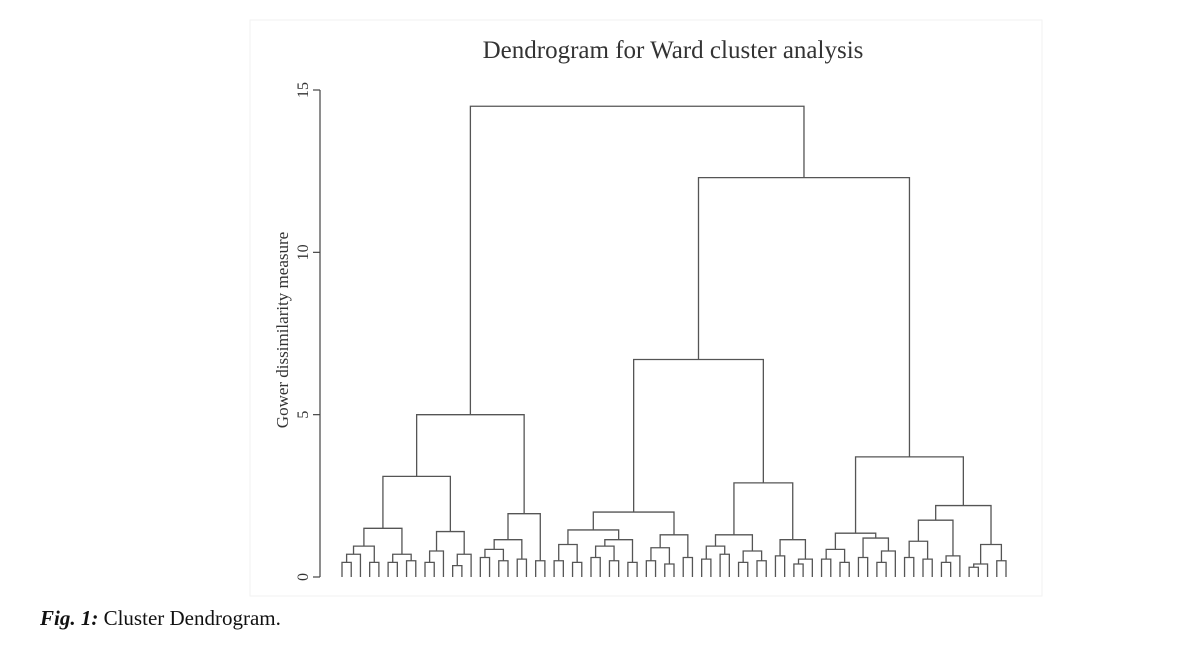 Image resolution: width=1200 pixels, height=650 pixels. What do you see at coordinates (192, 618) in the screenshot?
I see `caption-text: Cluster Dendrogram.` at bounding box center [192, 618].